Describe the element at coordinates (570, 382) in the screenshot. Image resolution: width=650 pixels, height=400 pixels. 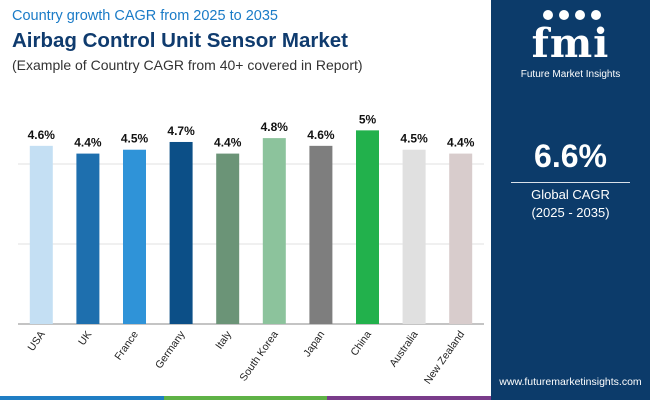
I see `website-link: www.futuremarketinsights.com` at that location.